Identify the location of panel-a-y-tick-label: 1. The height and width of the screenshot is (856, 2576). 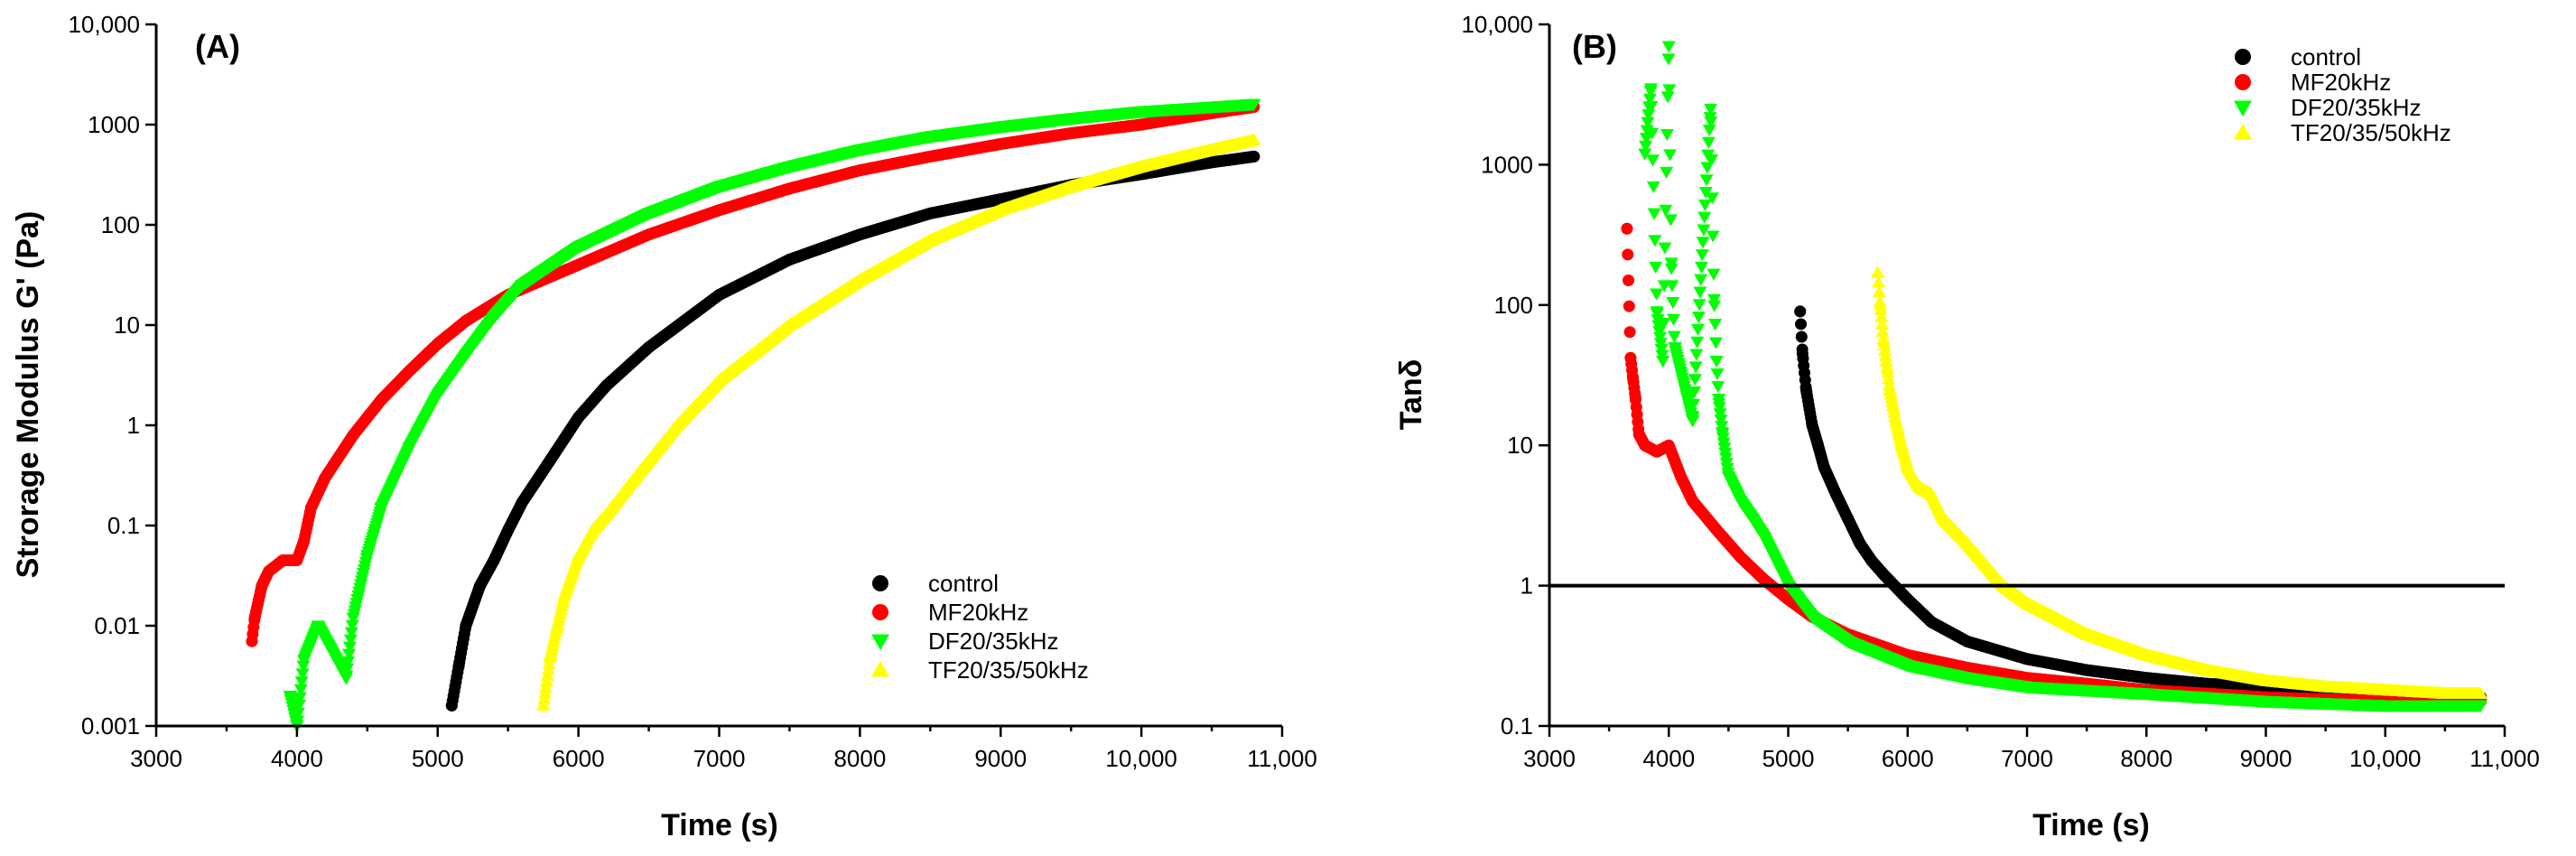
(133, 425).